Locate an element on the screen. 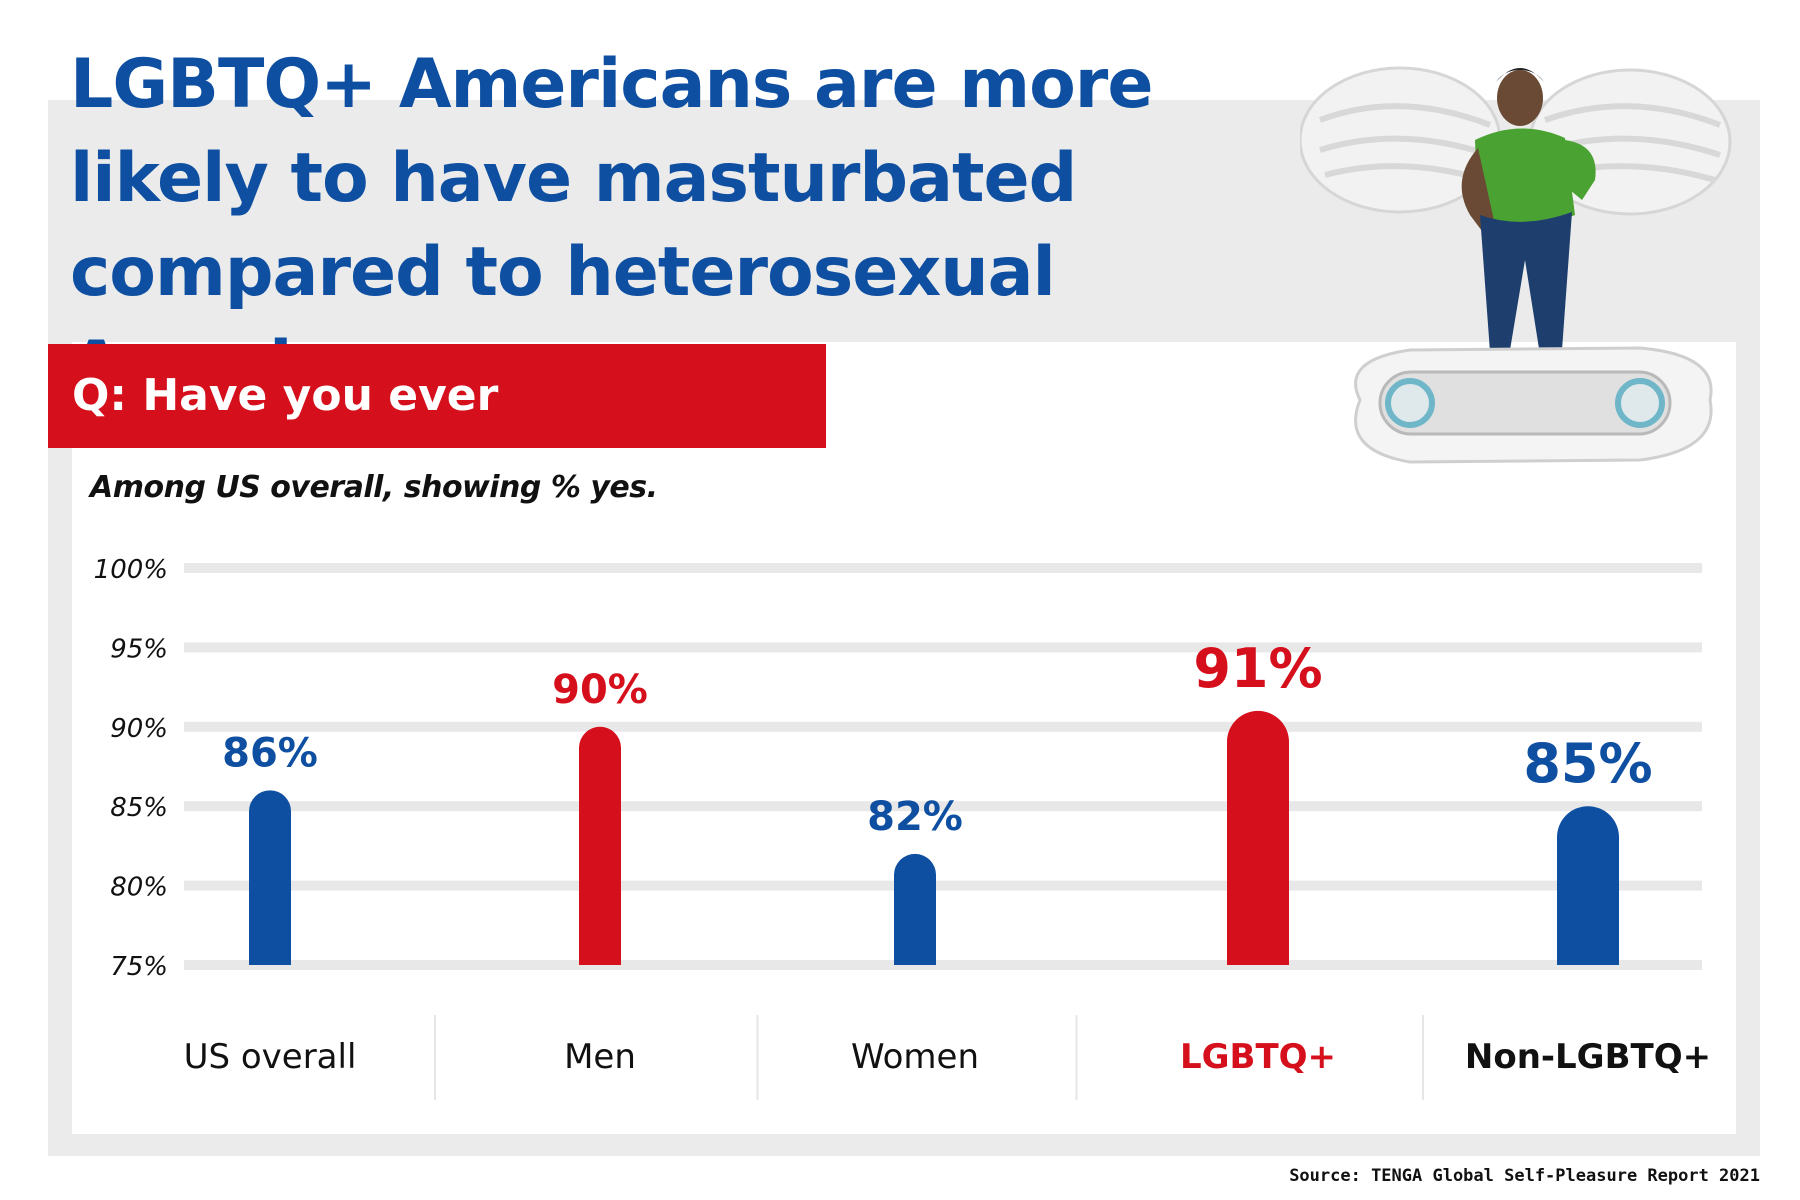  chart-subtitle: Among US overall, showing % yes. is located at coordinates (374, 487).